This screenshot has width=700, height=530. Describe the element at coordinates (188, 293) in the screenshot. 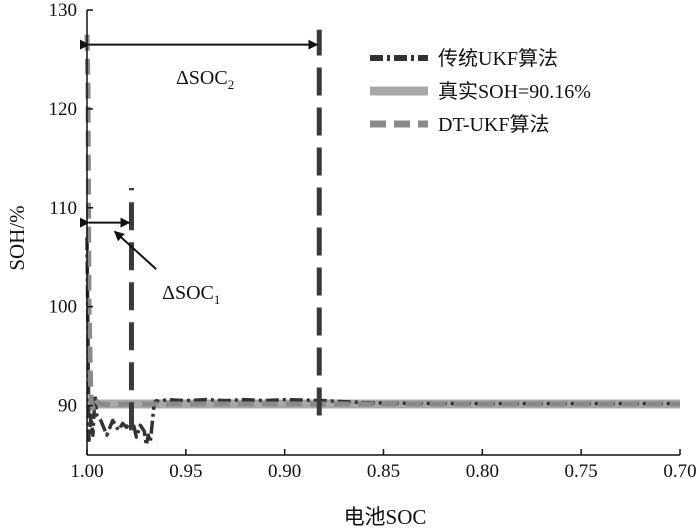

I see `dsoc1-label-text: ΔSOC` at that location.